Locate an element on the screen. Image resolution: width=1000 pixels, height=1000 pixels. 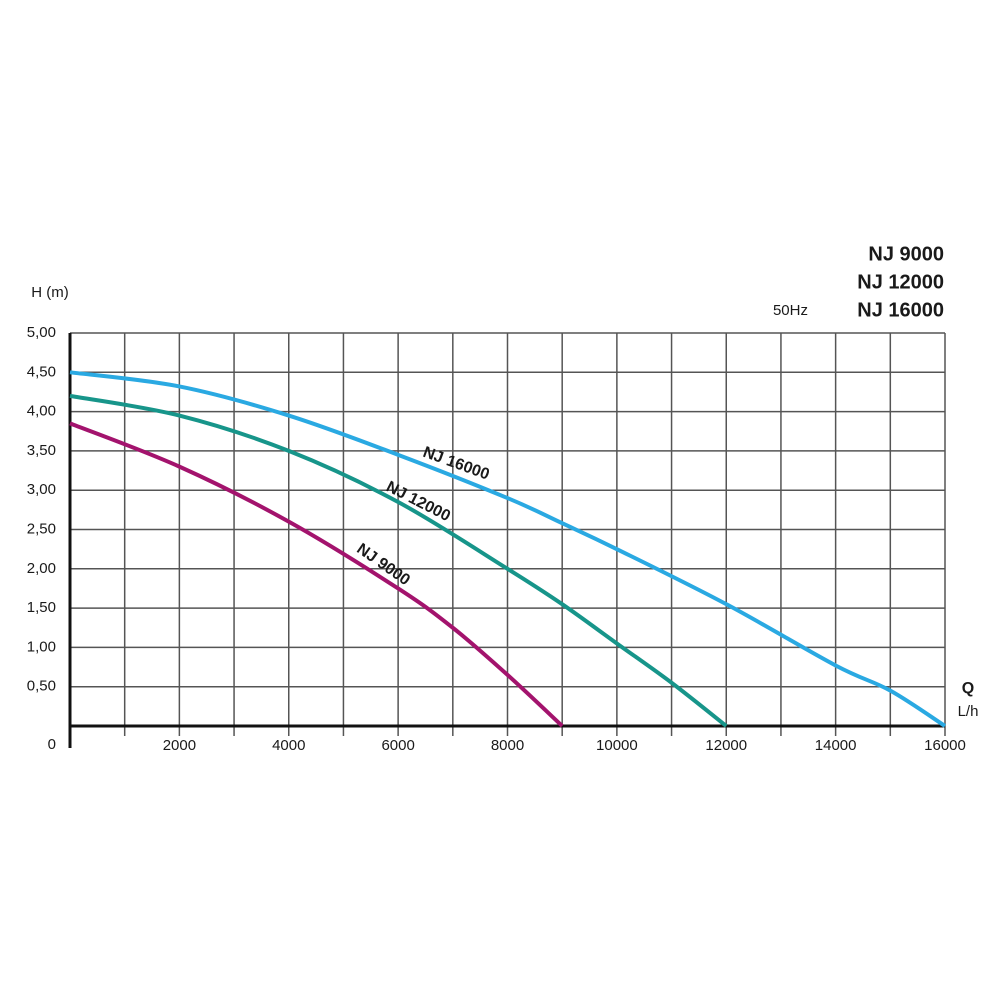
y-tick-label: 3,50 is located at coordinates (41, 450).